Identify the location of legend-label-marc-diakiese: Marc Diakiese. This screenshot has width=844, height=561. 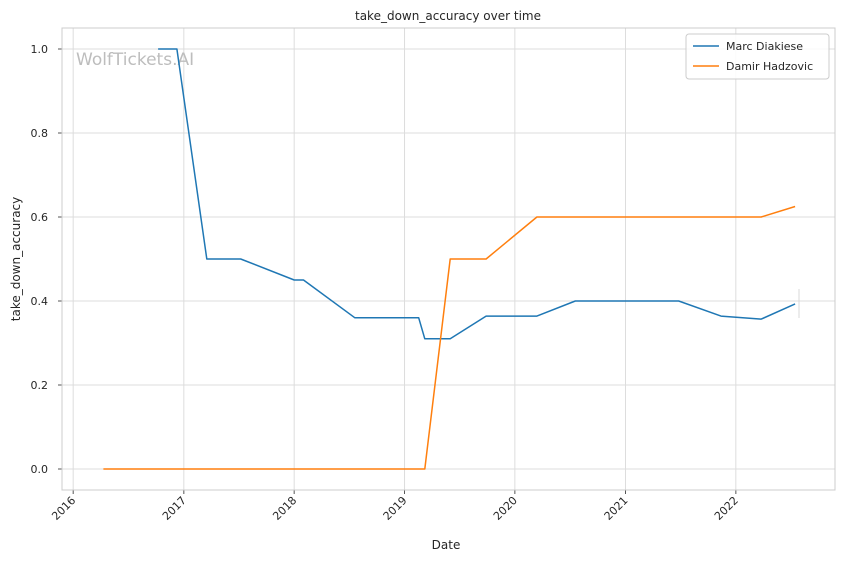
(764, 46).